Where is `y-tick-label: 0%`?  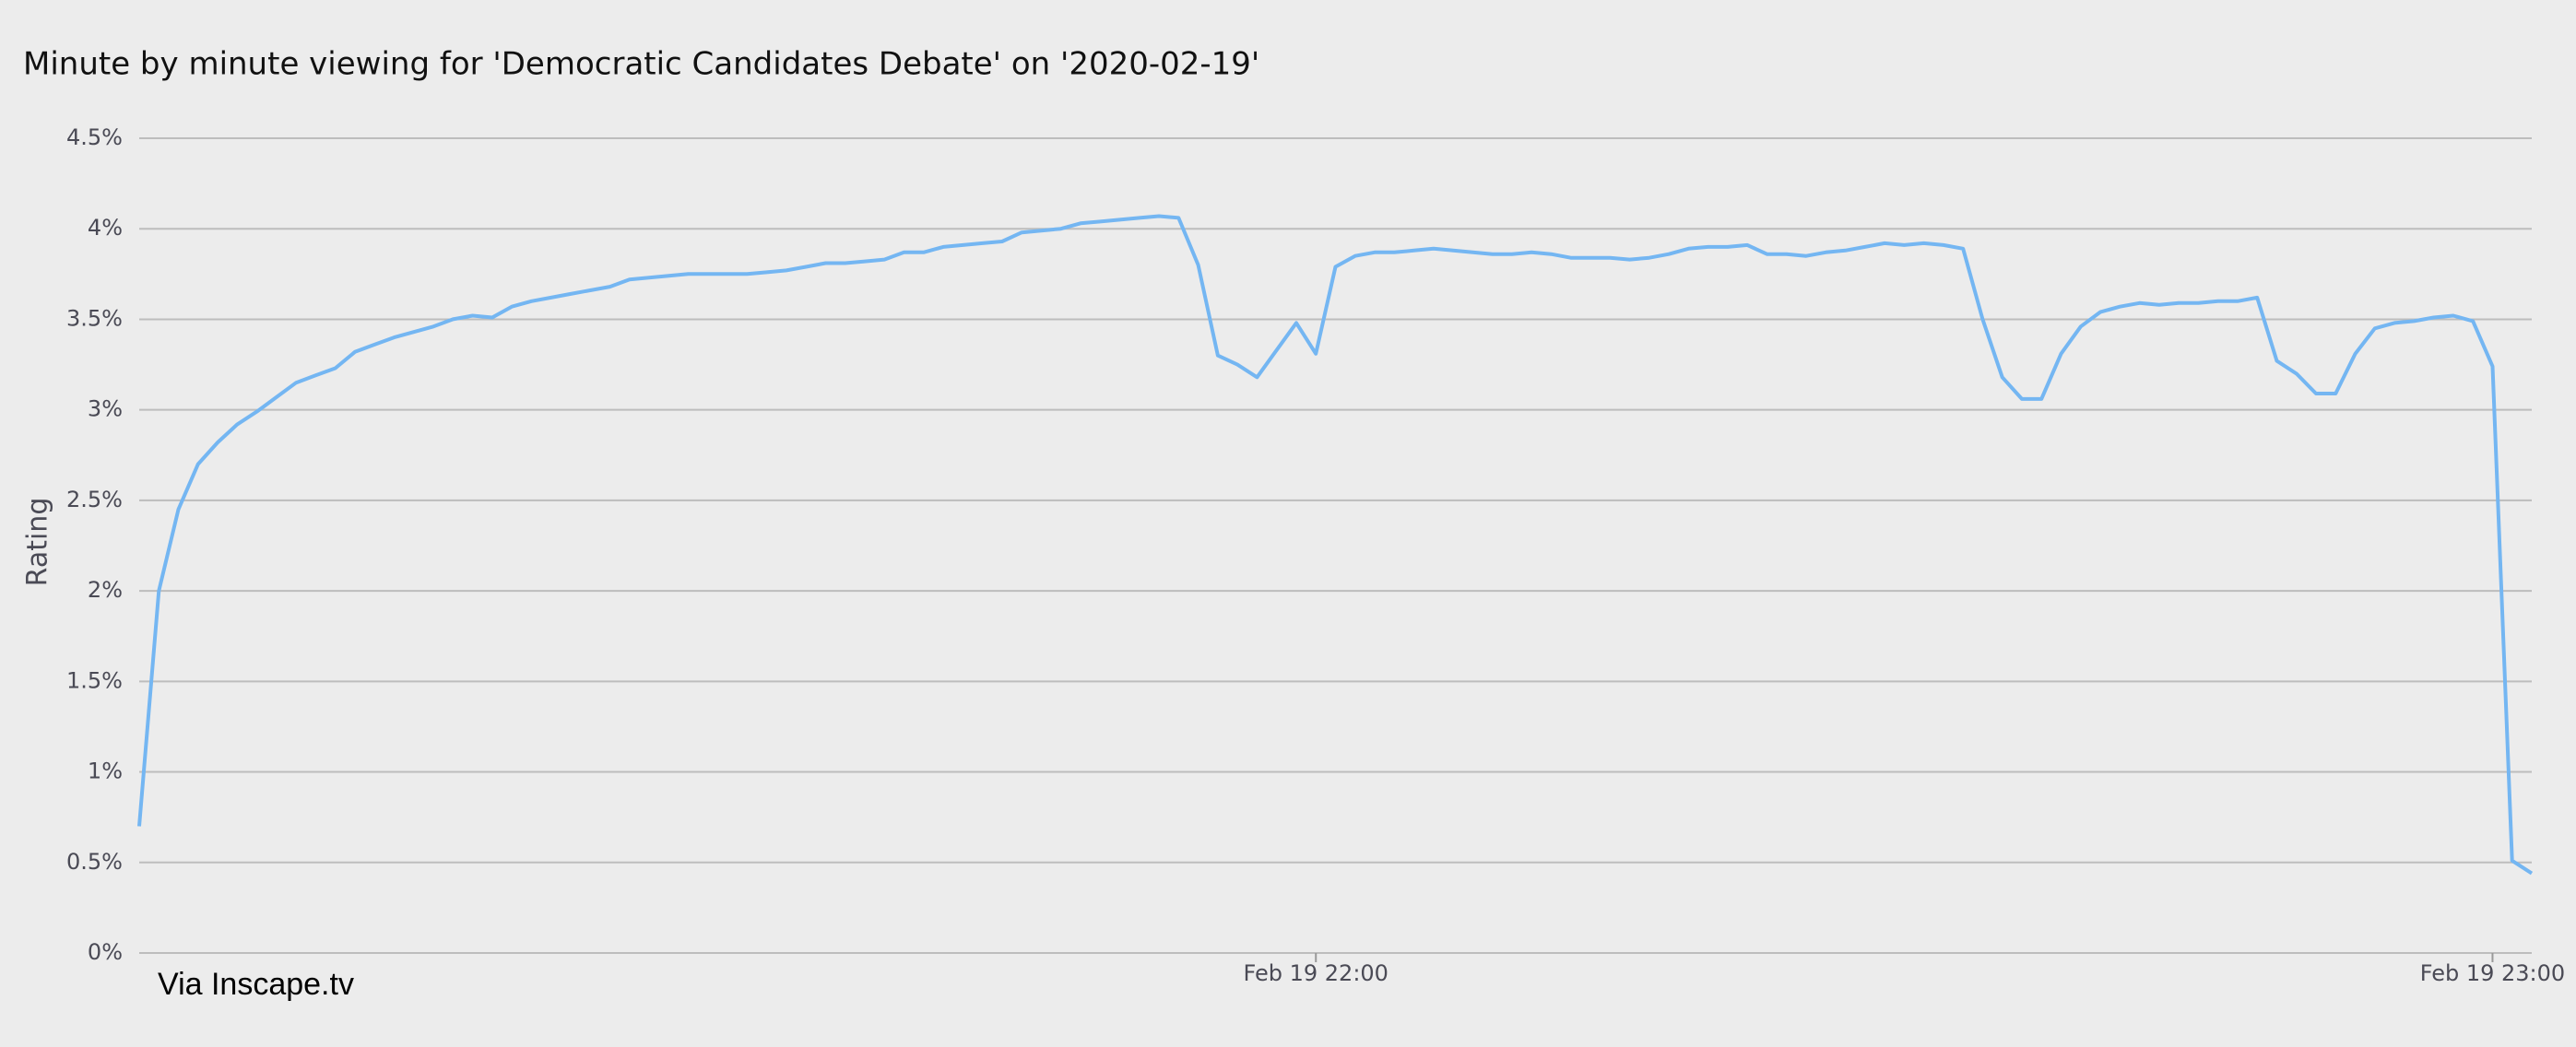
y-tick-label: 0% is located at coordinates (105, 952).